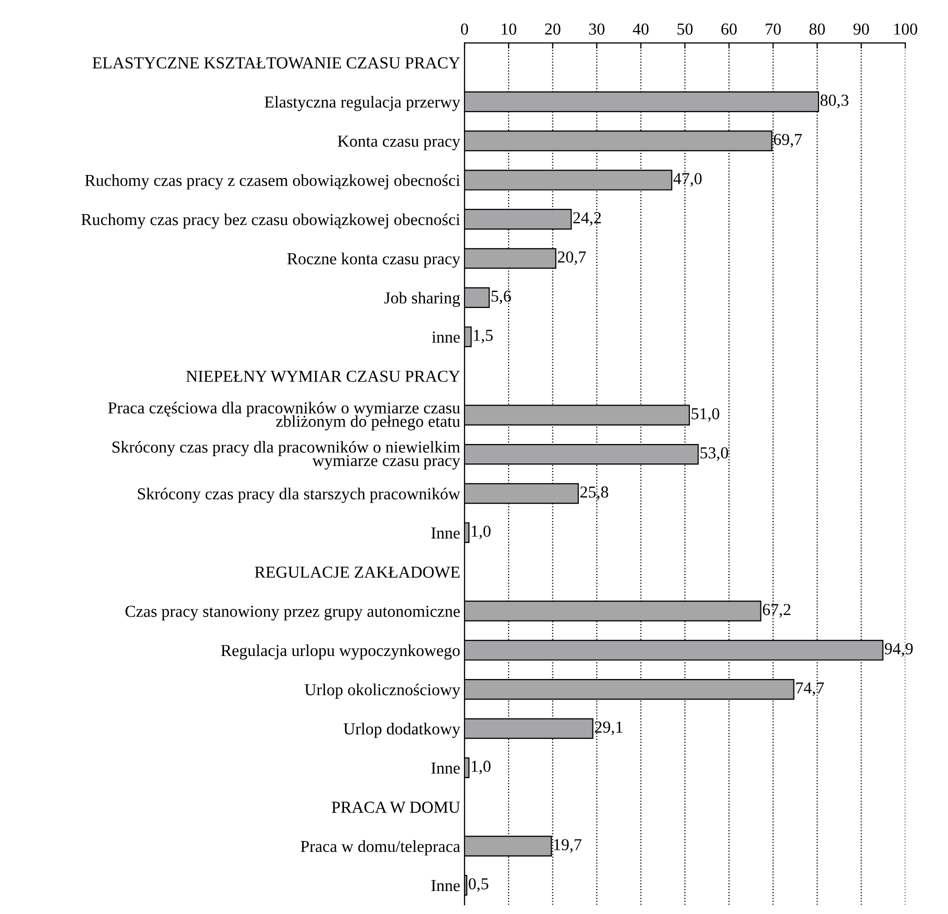 Image resolution: width=948 pixels, height=914 pixels. Describe the element at coordinates (292, 613) in the screenshot. I see `y-tick-label: Czas pracy stanowiony przez grupy autonomiczne` at that location.